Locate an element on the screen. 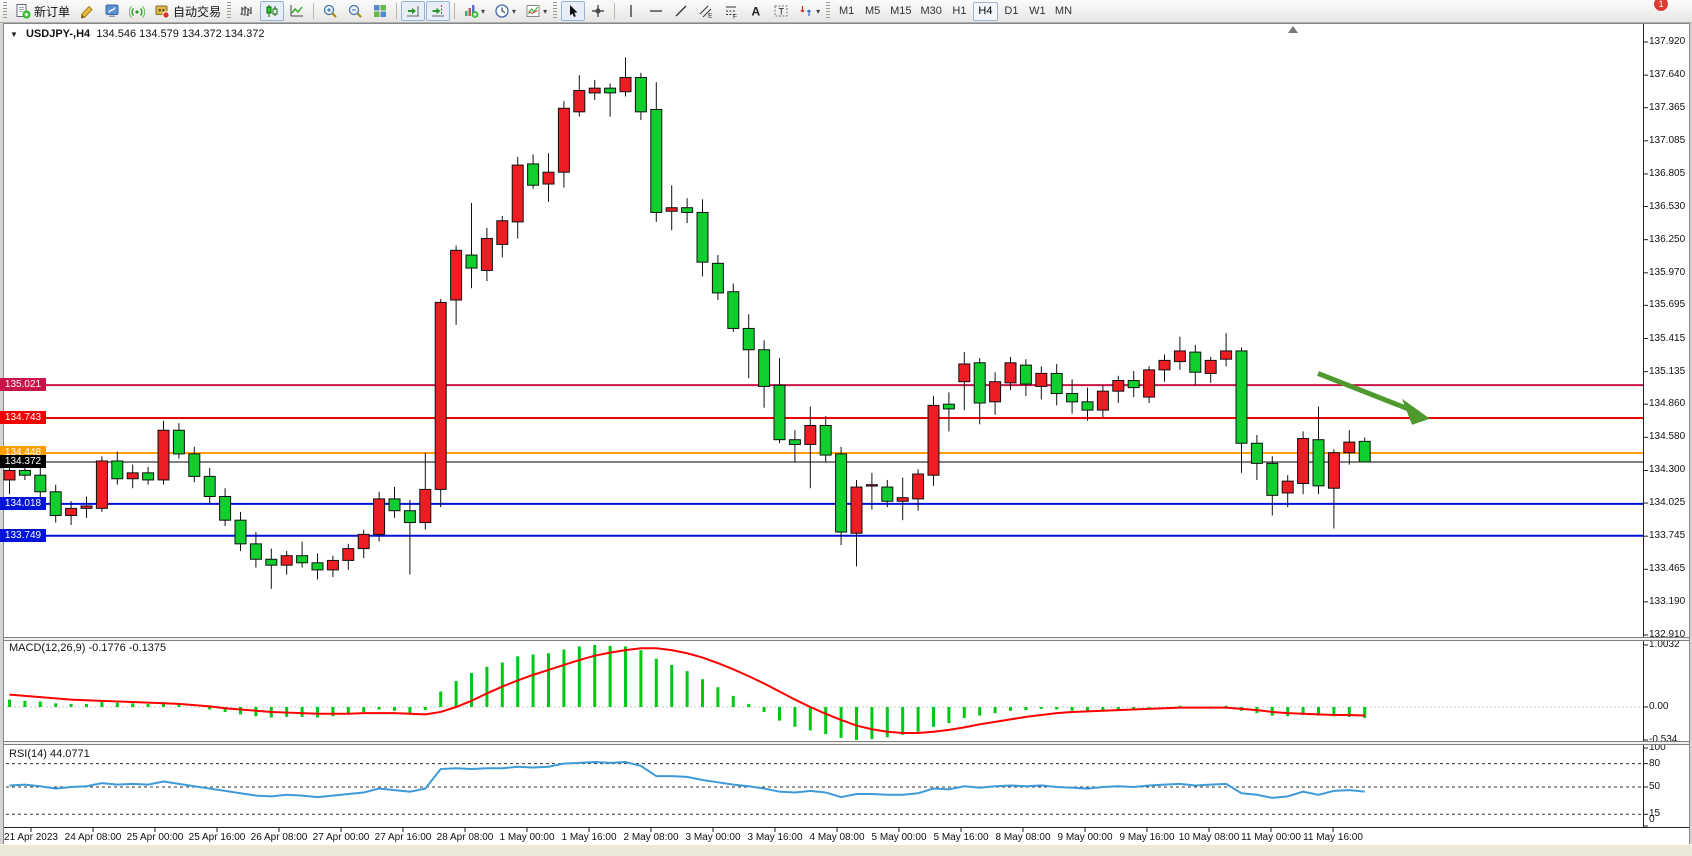 The height and width of the screenshot is (856, 1692). chevron-down-icon: ▼ is located at coordinates (14, 34).